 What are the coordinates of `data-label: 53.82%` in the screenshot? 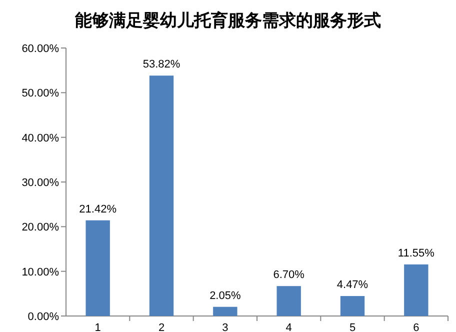 It's located at (161, 64).